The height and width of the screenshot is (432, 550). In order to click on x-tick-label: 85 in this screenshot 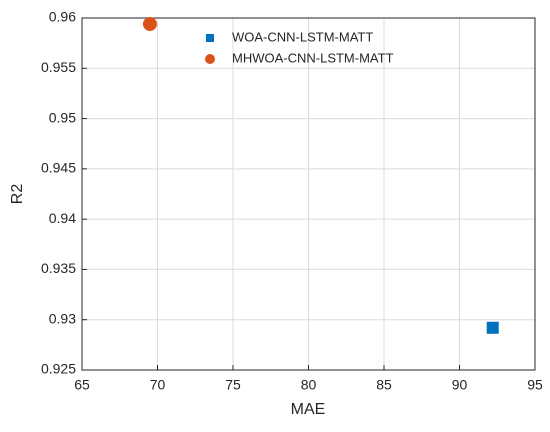, I will do `click(384, 385)`.